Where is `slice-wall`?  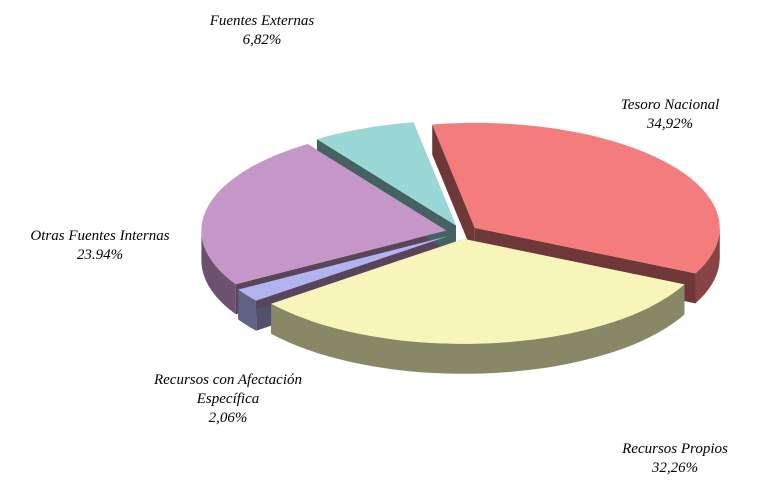 slice-wall is located at coordinates (453, 191).